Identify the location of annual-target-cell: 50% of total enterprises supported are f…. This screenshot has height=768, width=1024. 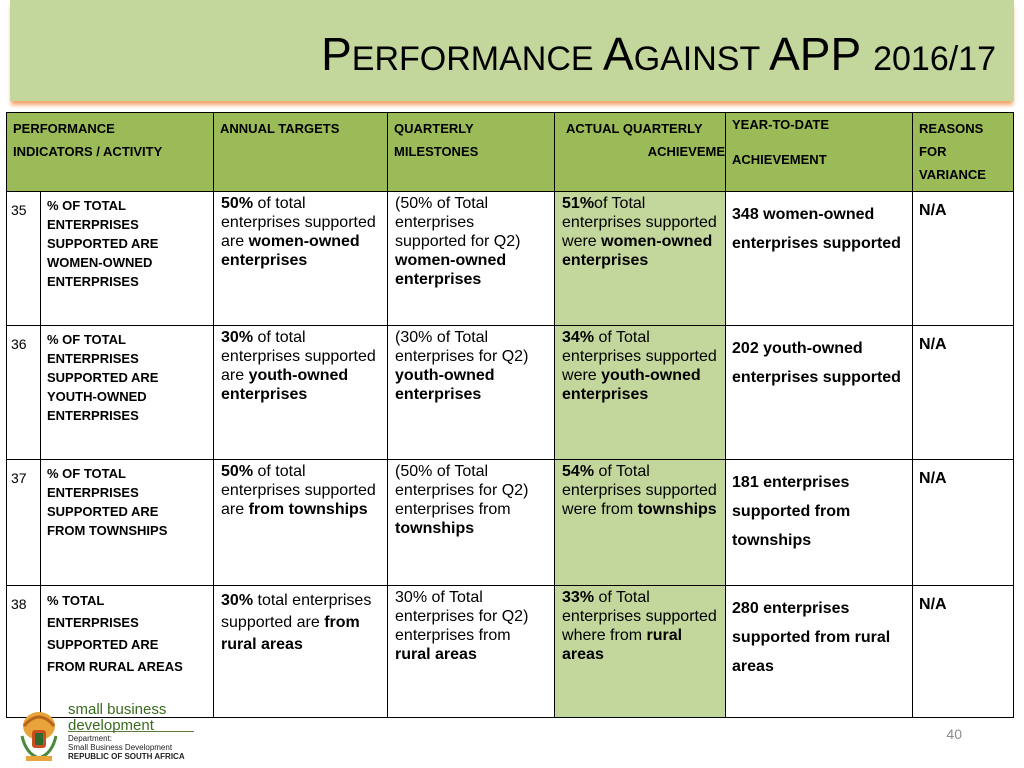
(301, 522).